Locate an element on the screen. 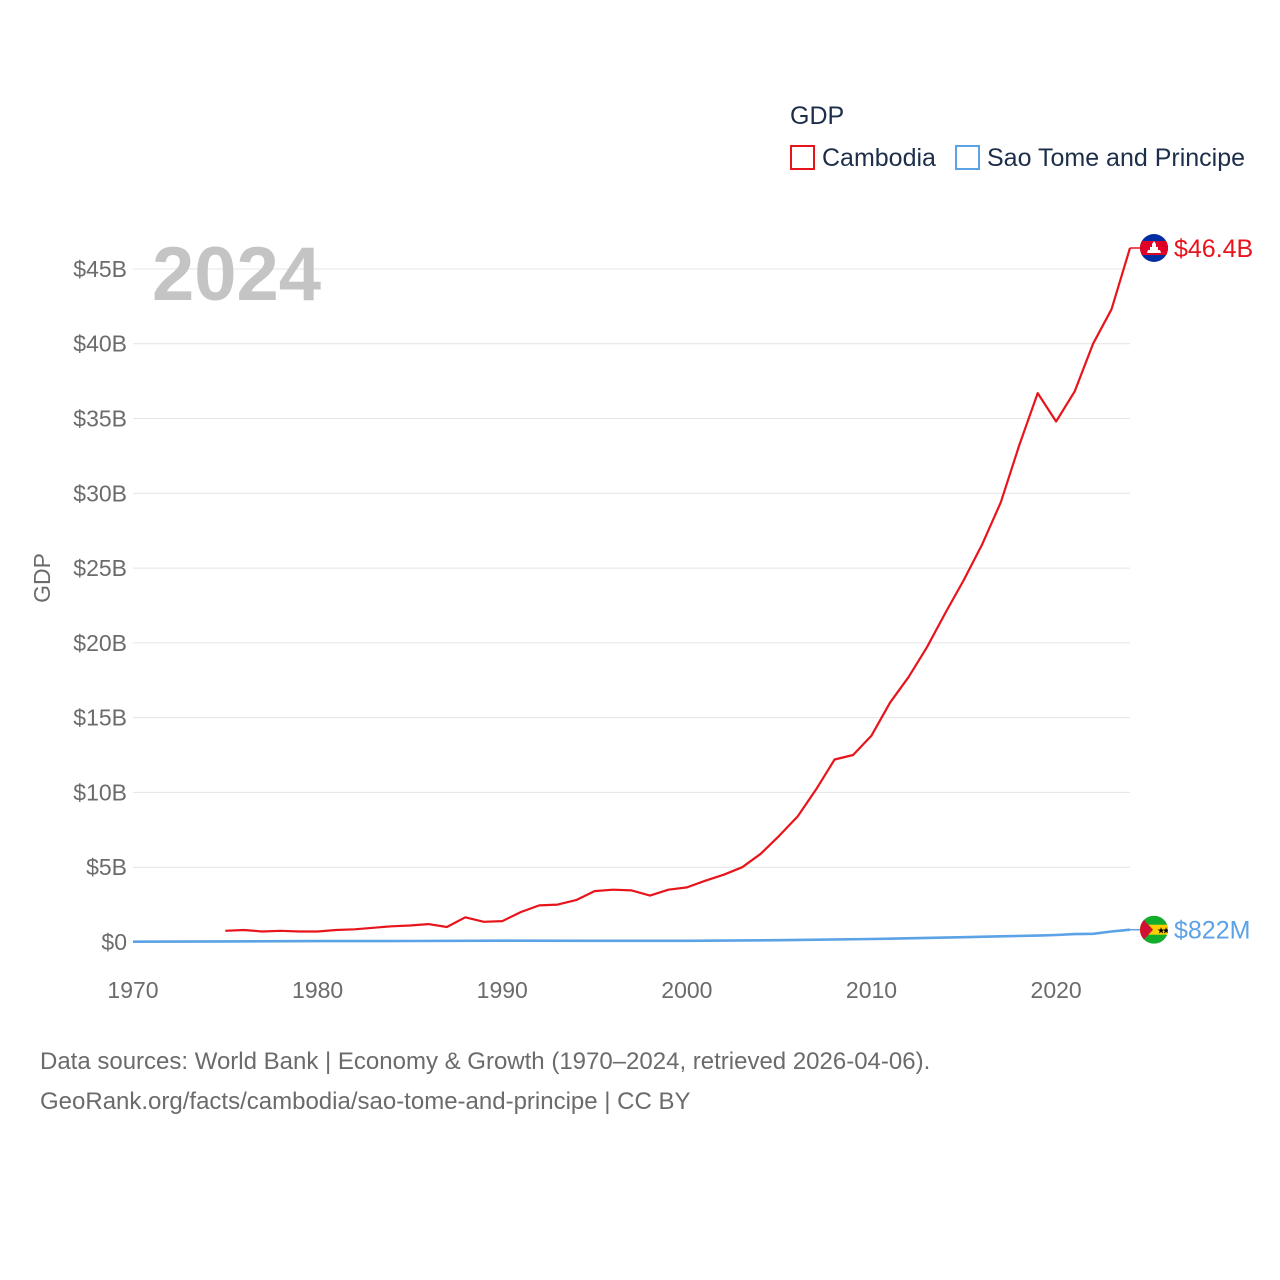  y-tick-label: $10B is located at coordinates (100, 792).